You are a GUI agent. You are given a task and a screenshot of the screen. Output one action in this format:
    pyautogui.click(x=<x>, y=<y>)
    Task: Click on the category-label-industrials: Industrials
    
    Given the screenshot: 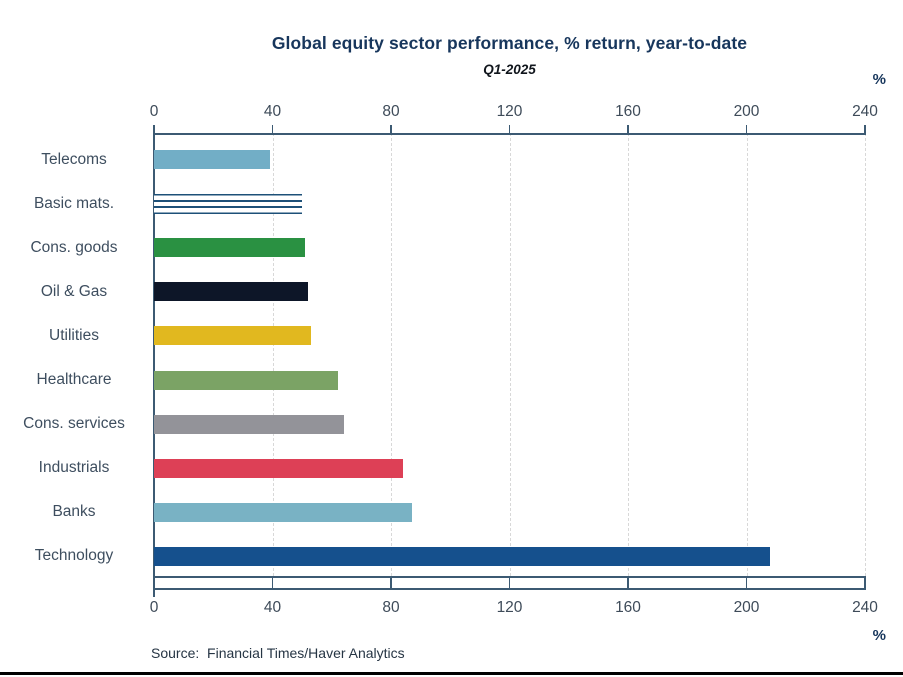 What is the action you would take?
    pyautogui.click(x=74, y=468)
    